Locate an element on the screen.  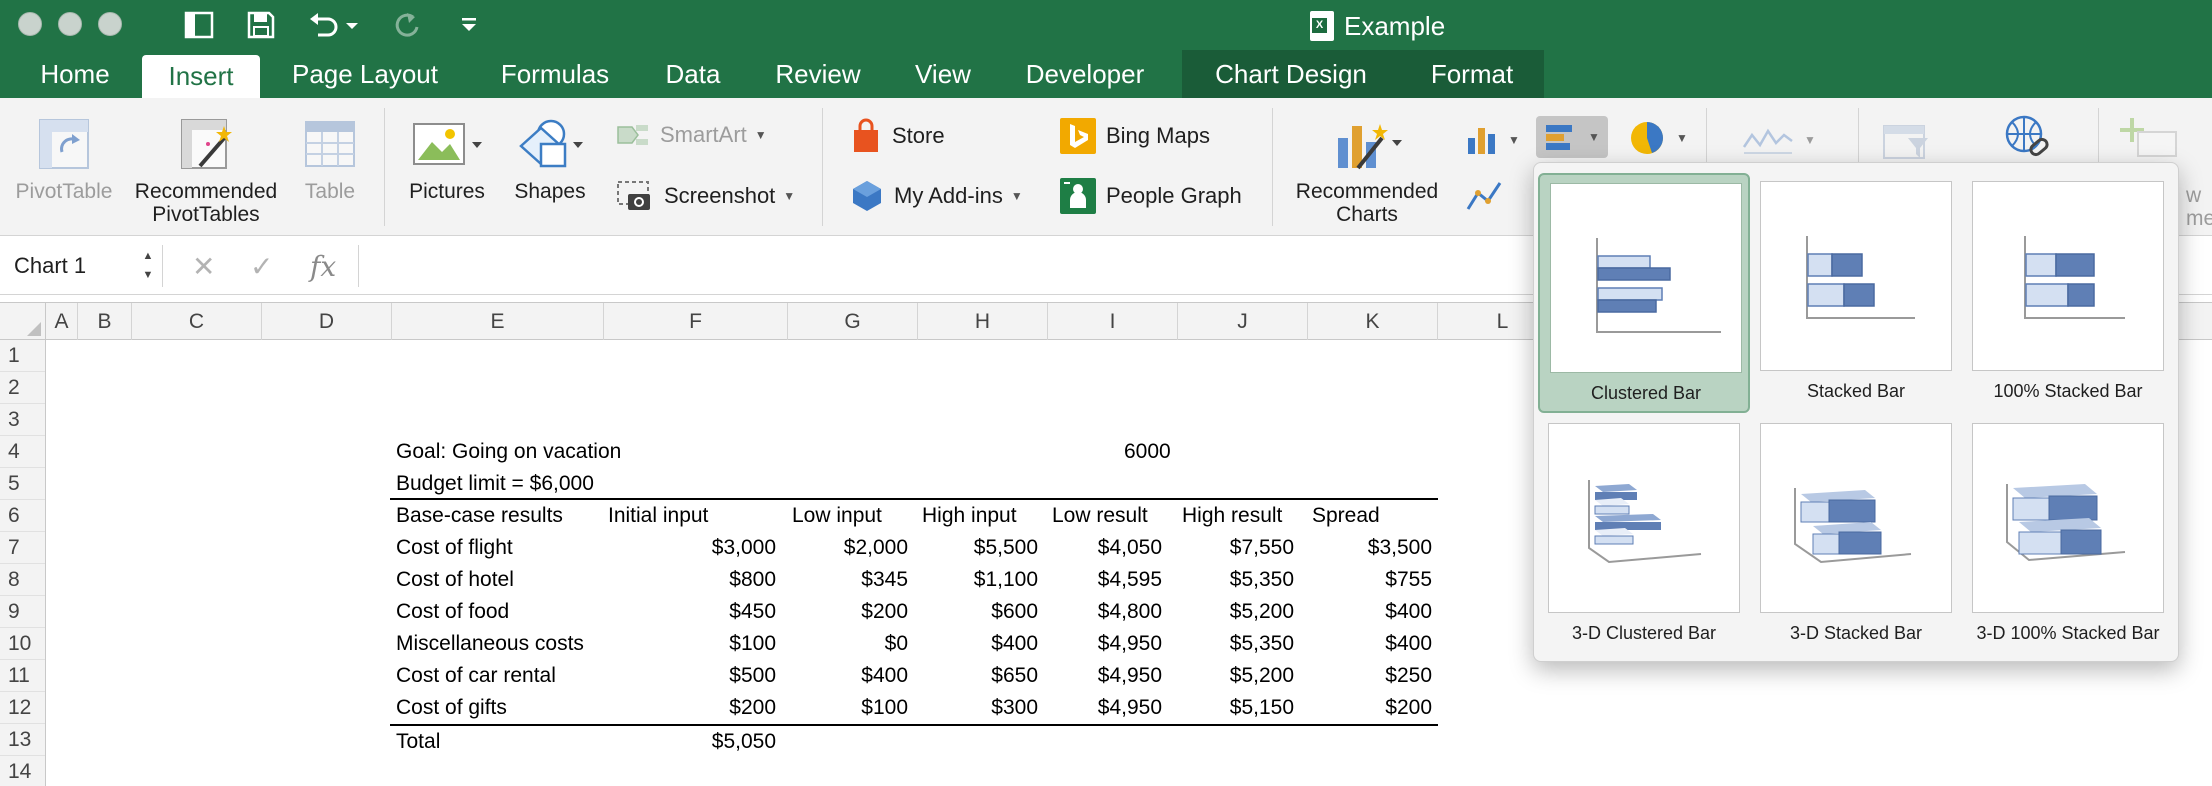
name-box: Chart 1 is located at coordinates (81, 266).